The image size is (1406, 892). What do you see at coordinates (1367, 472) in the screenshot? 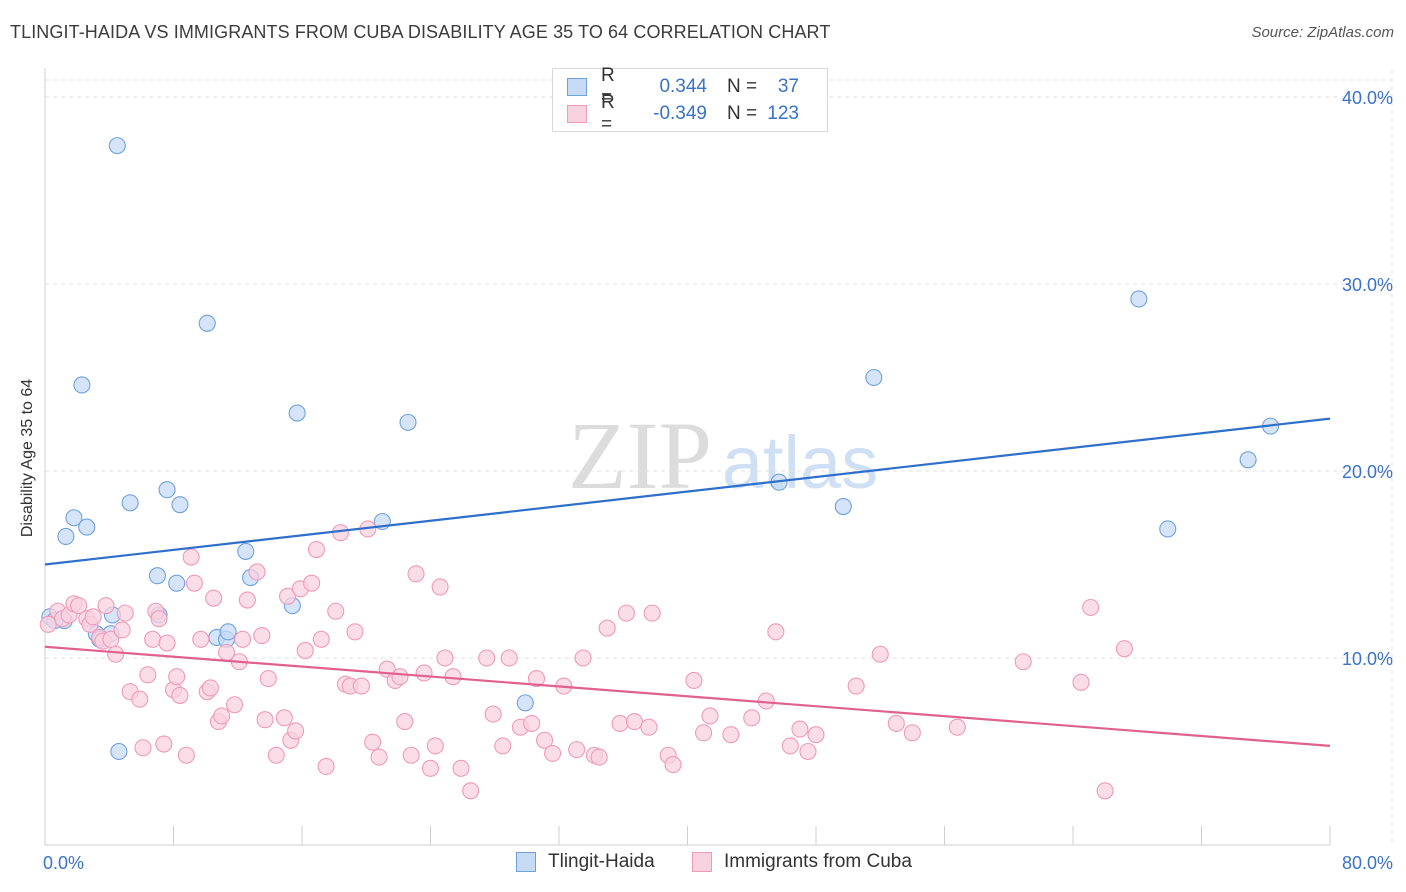
I see `y-tick-label: 20.0%` at bounding box center [1367, 472].